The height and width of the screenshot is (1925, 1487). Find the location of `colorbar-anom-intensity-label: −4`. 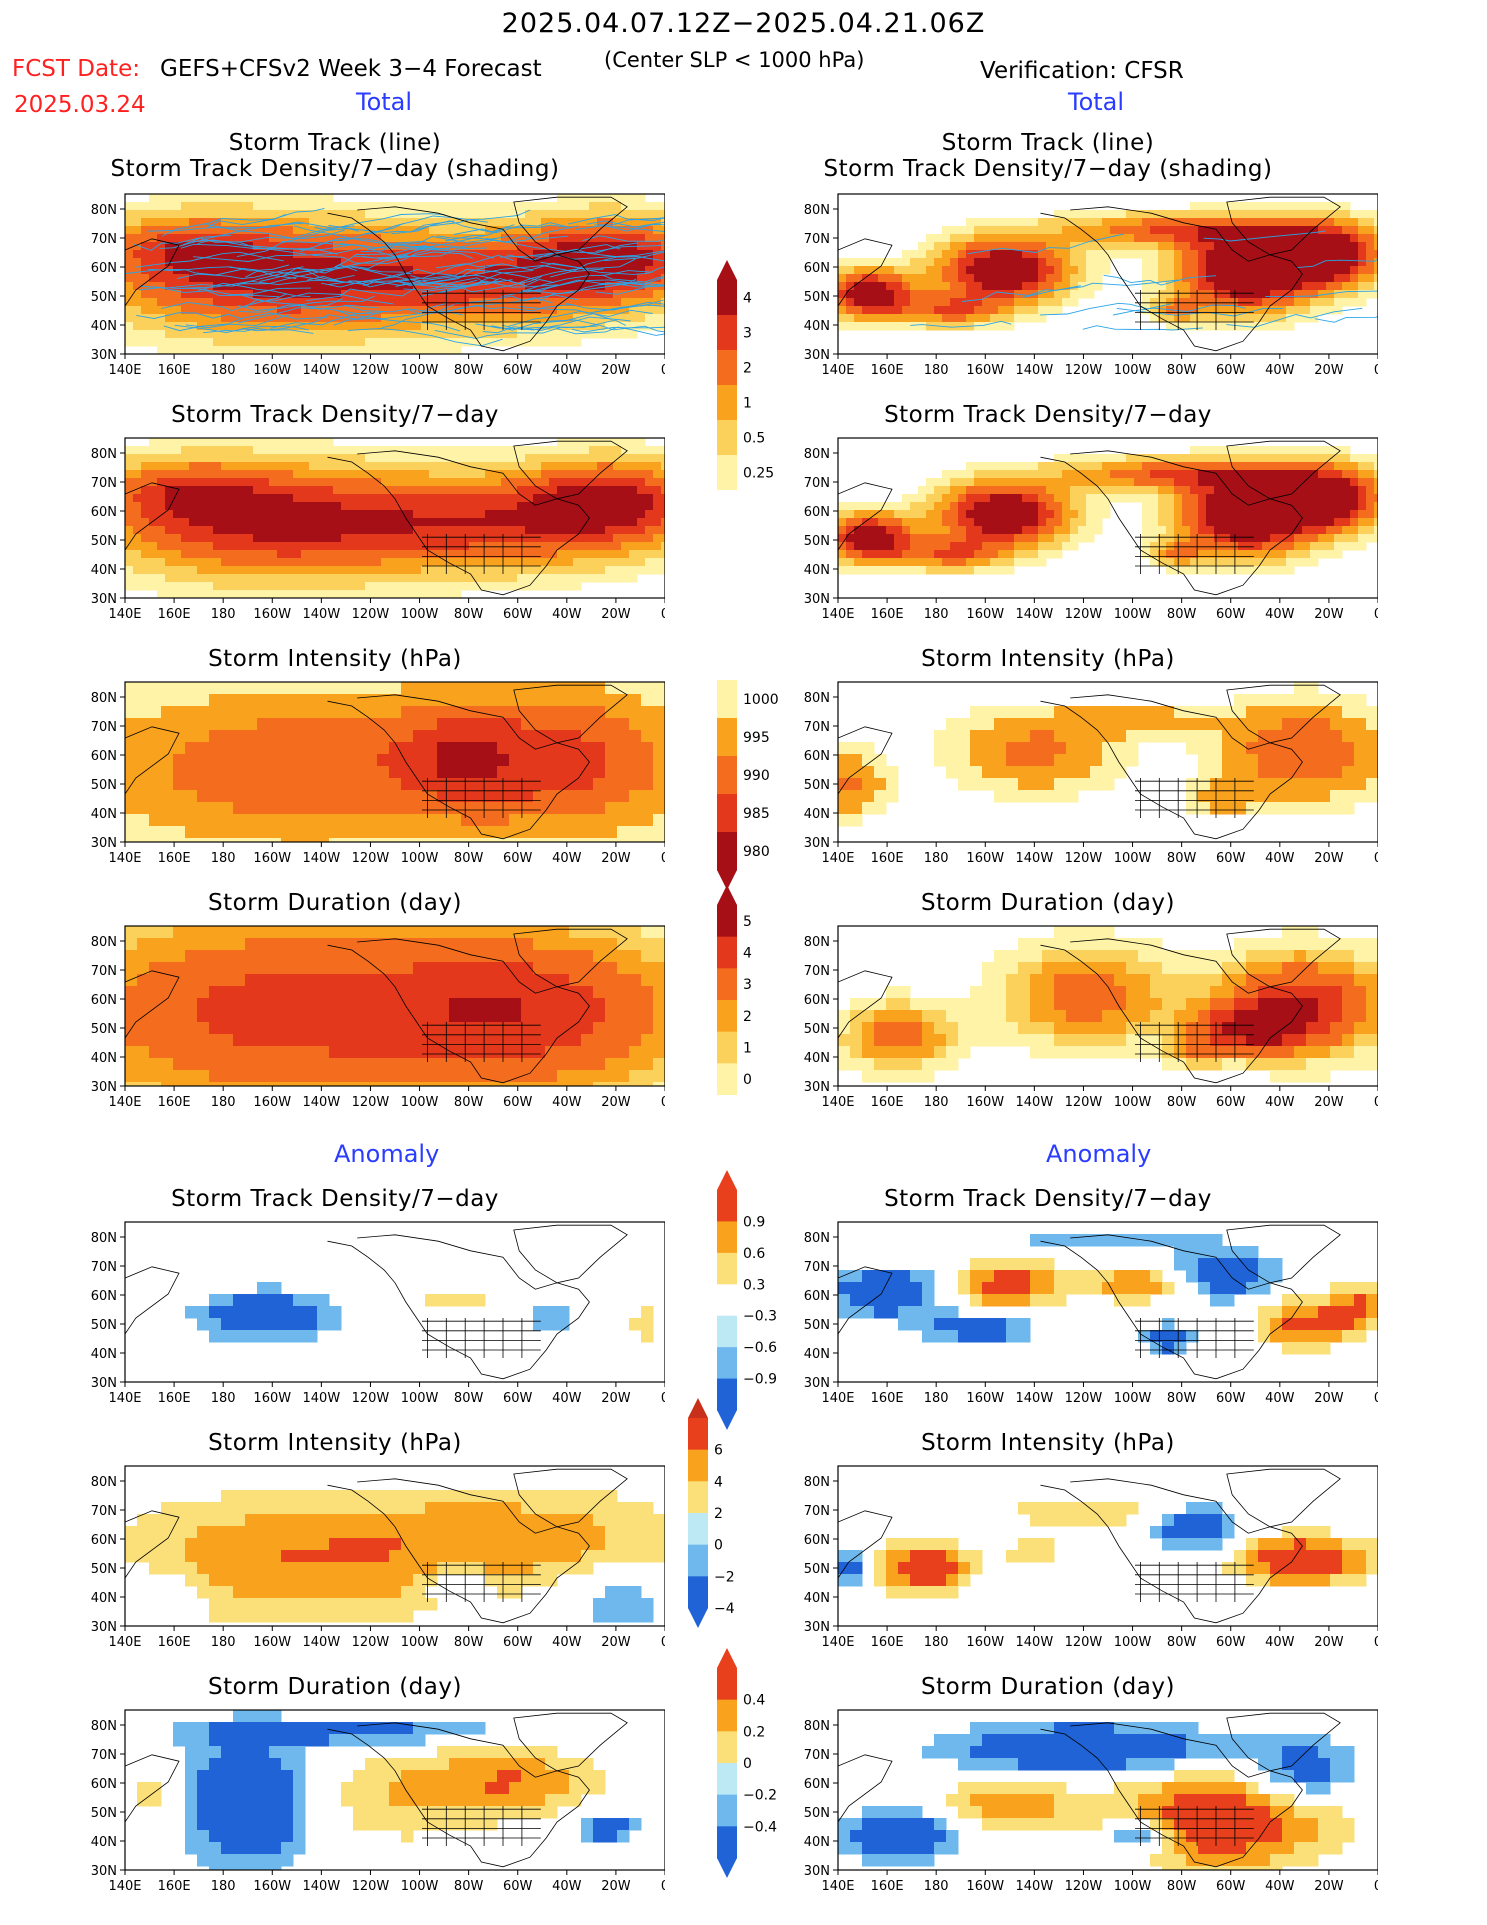

colorbar-anom-intensity-label: −4 is located at coordinates (724, 1609).